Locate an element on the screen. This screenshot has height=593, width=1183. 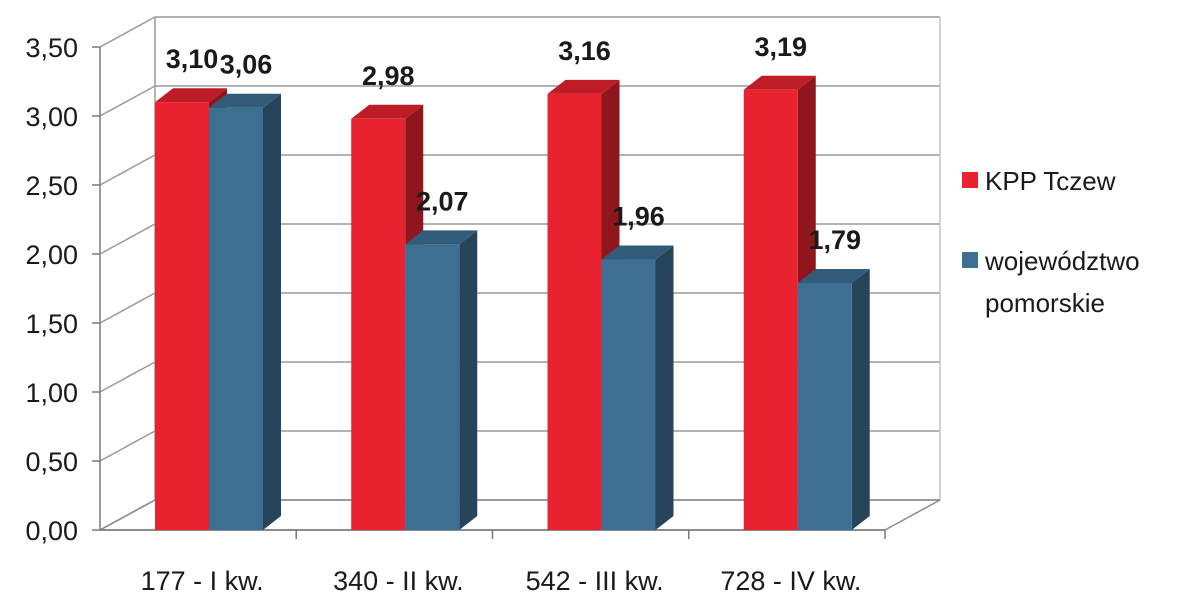
y-tick-label: 1,50 is located at coordinates (51, 324).